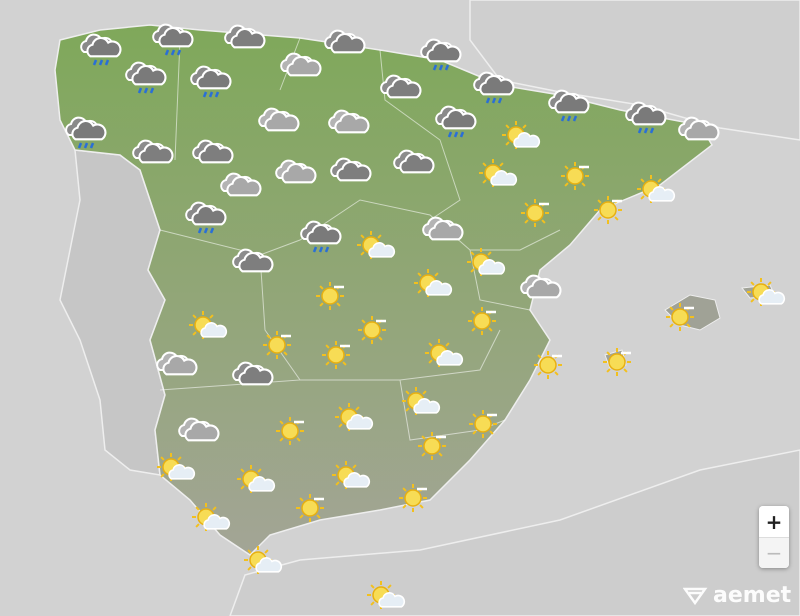 The height and width of the screenshot is (616, 800). I want to click on aemet-logo-icon, so click(695, 596).